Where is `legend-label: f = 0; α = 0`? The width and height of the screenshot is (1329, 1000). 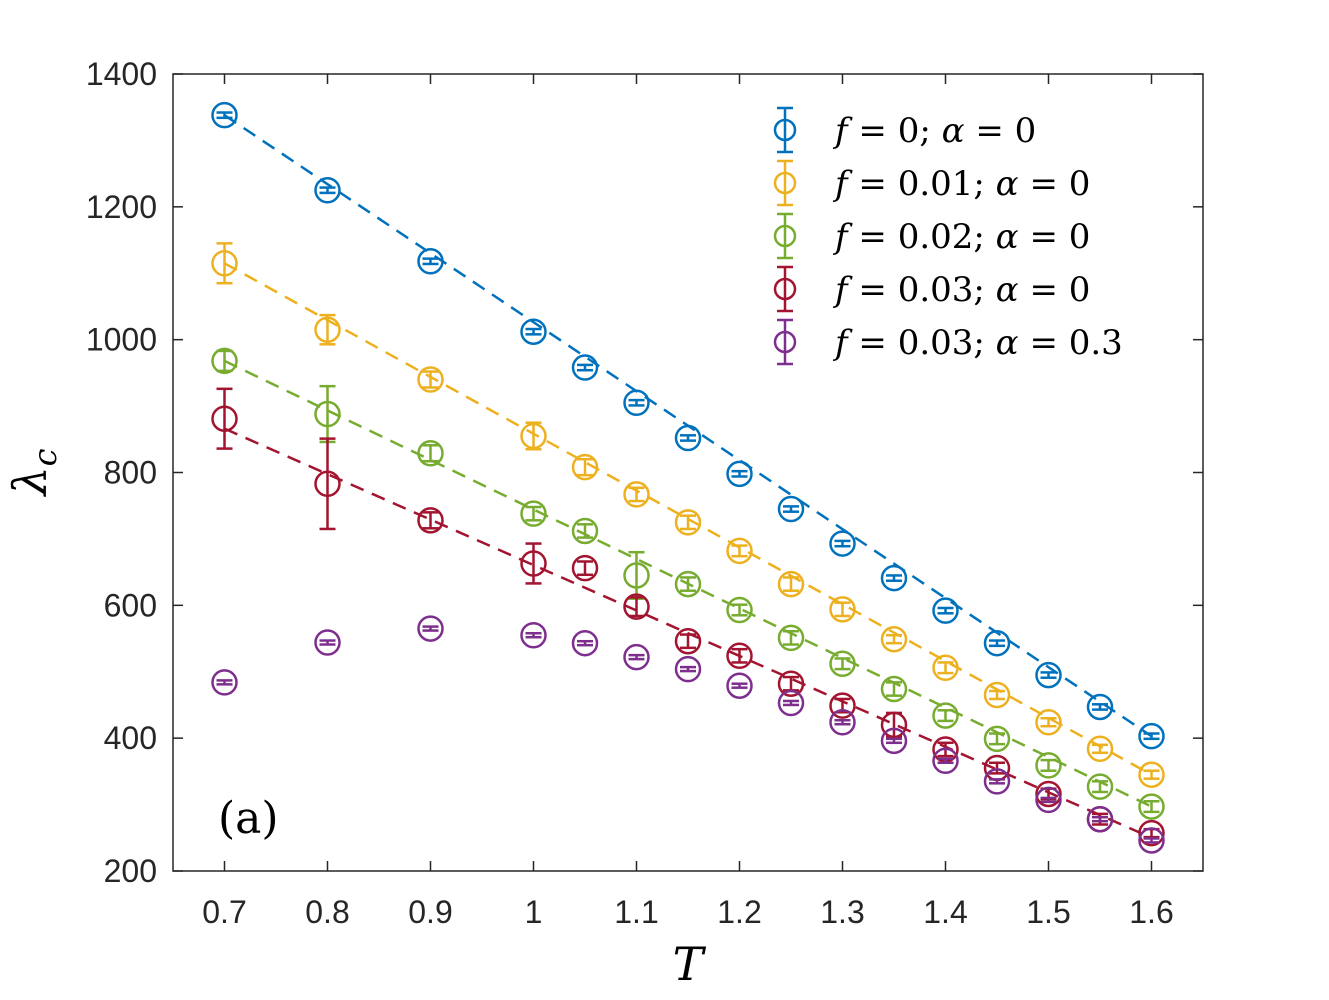 legend-label: f = 0; α = 0 is located at coordinates (934, 131).